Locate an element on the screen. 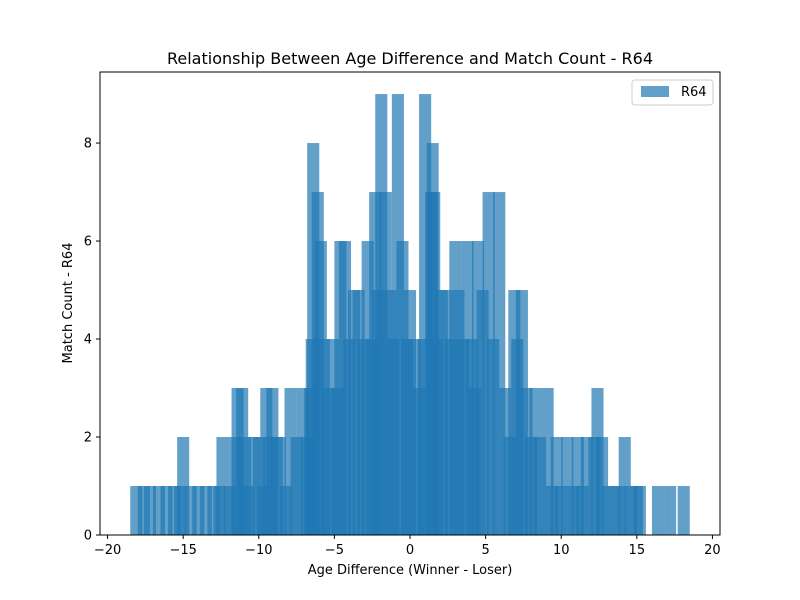  legend-label: R64 is located at coordinates (694, 92).